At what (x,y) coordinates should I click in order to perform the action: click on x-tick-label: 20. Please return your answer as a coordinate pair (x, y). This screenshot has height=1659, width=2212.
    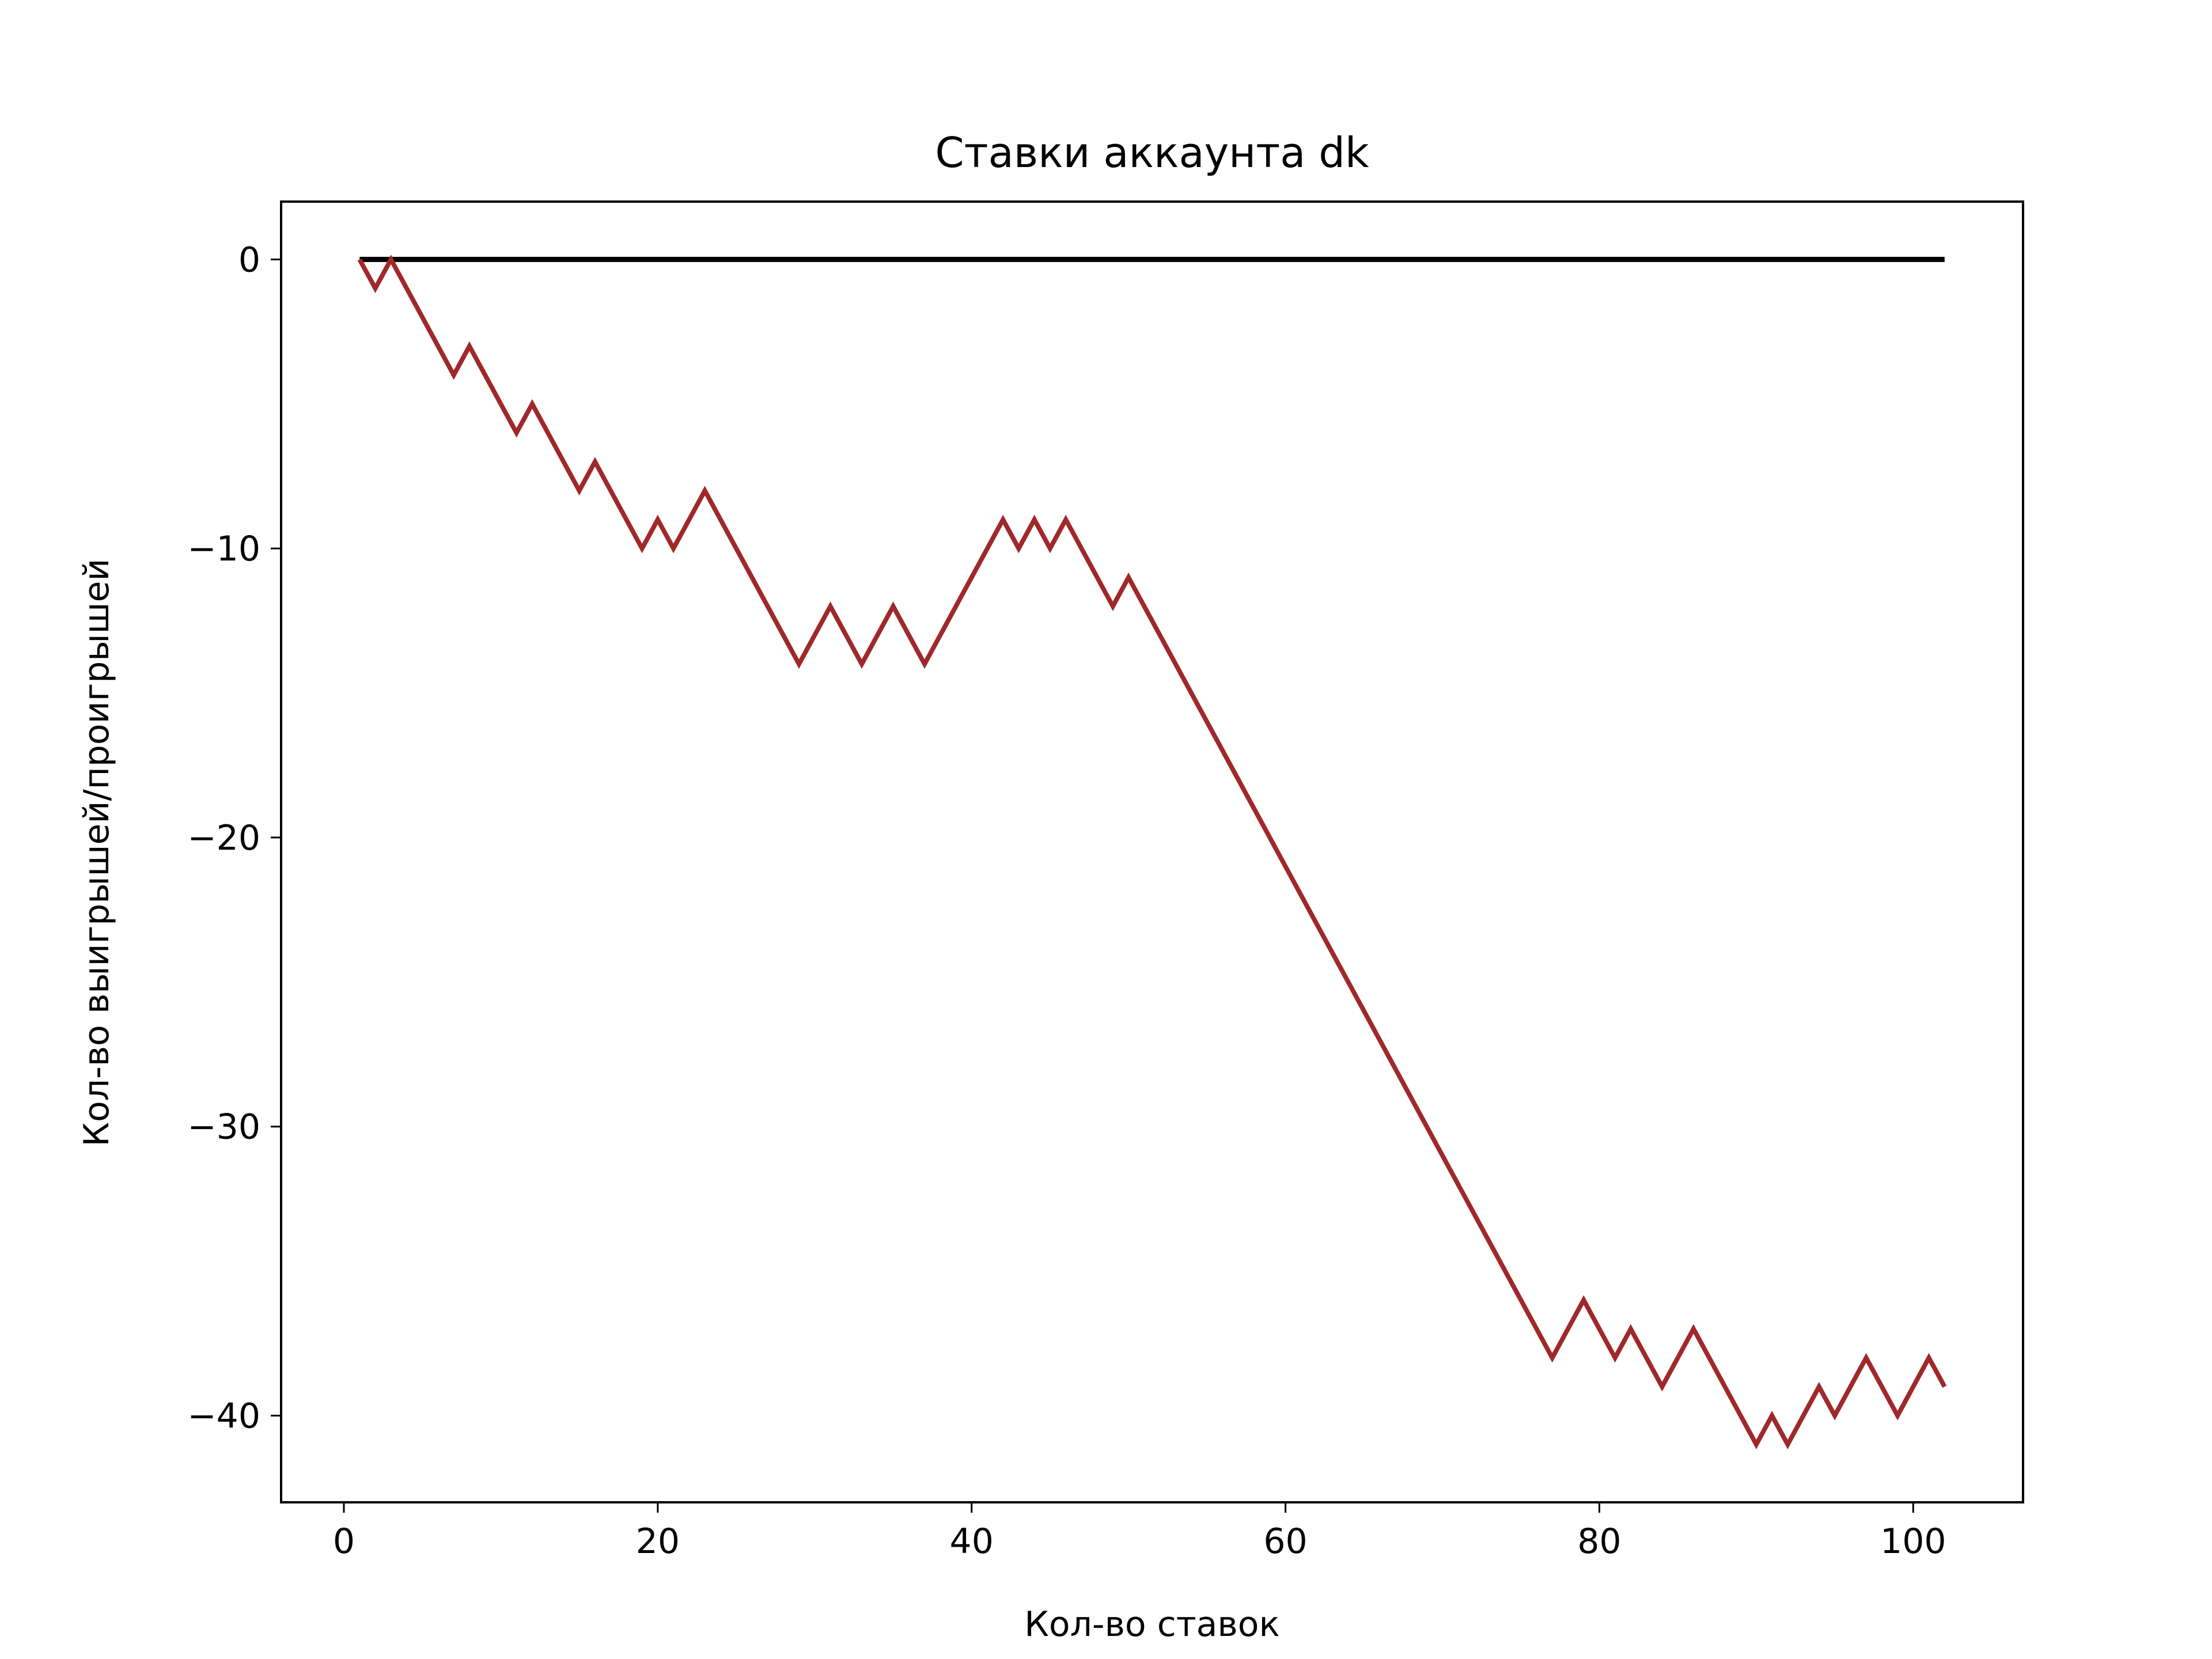
    Looking at the image, I should click on (658, 1541).